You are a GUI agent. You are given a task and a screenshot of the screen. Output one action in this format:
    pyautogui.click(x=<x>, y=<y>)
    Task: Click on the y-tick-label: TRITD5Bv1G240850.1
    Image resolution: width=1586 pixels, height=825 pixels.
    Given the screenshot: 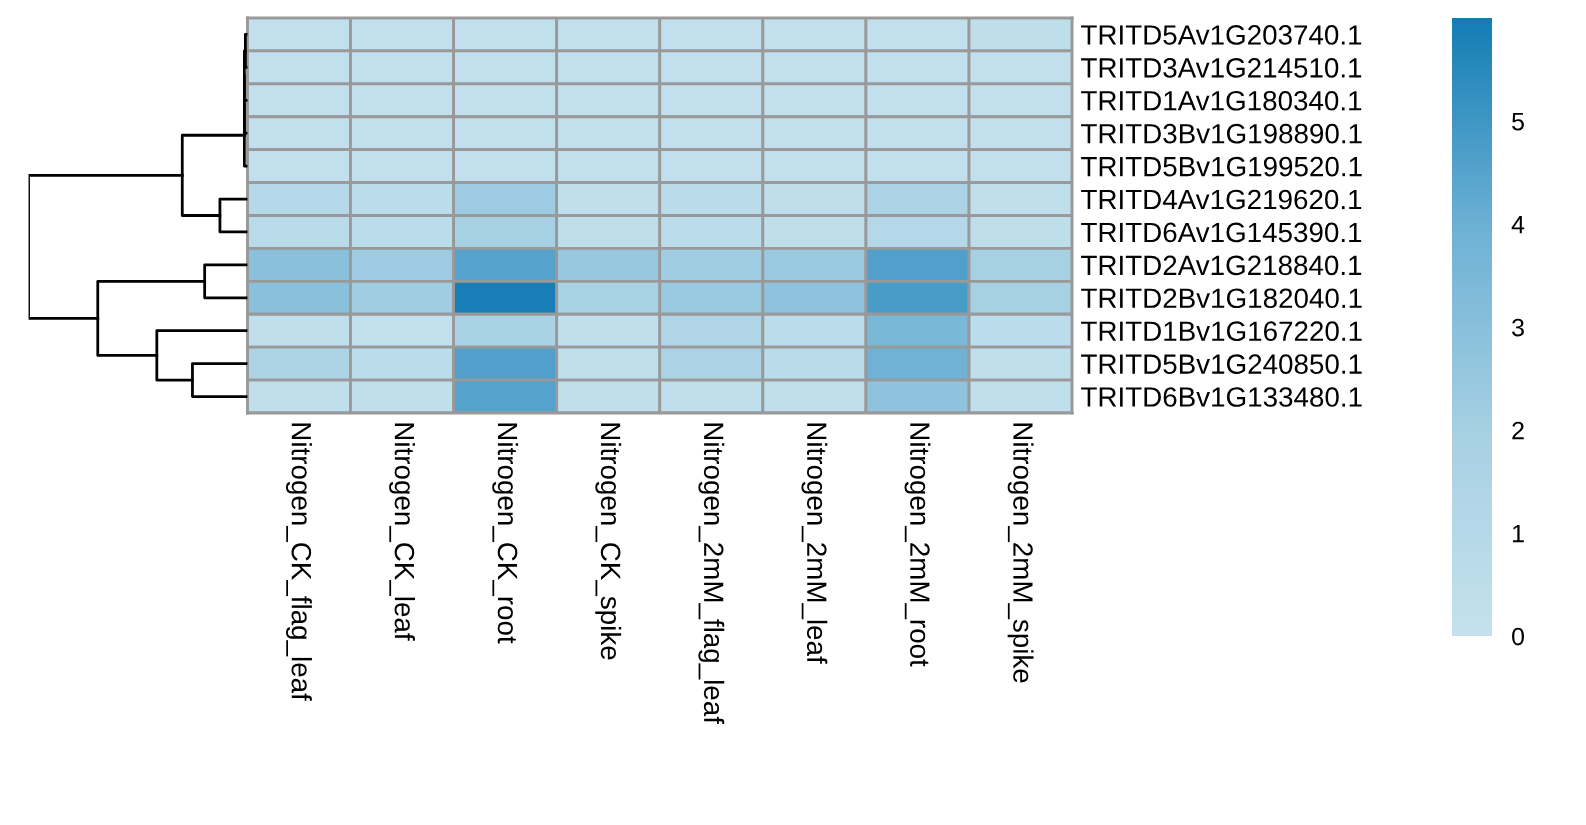 What is the action you would take?
    pyautogui.click(x=1221, y=364)
    